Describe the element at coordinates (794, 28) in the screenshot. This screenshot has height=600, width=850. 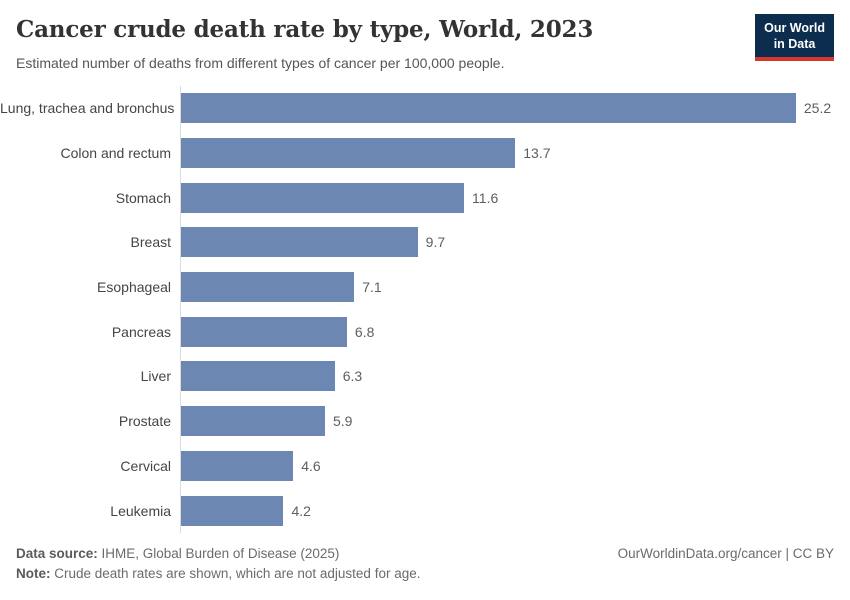
I see `owid-logo-line1: Our World` at that location.